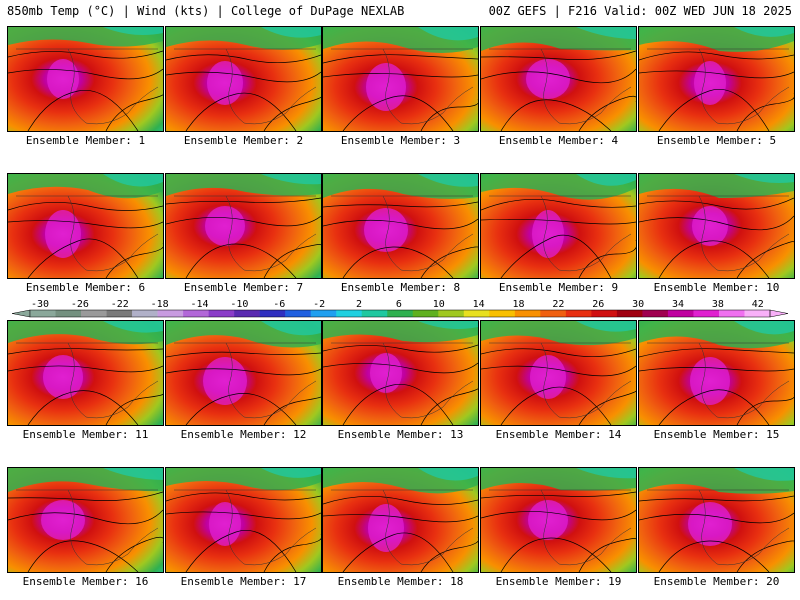 The image size is (800, 600). I want to click on member-label: Ensemble Member: 18, so click(400, 581).